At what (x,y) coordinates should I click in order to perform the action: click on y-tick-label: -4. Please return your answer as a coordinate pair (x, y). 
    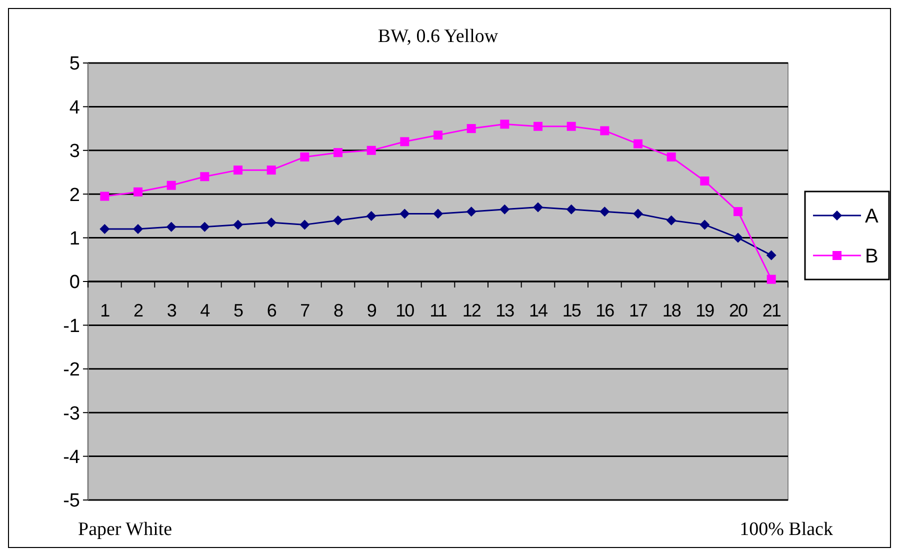
    Looking at the image, I should click on (71, 457).